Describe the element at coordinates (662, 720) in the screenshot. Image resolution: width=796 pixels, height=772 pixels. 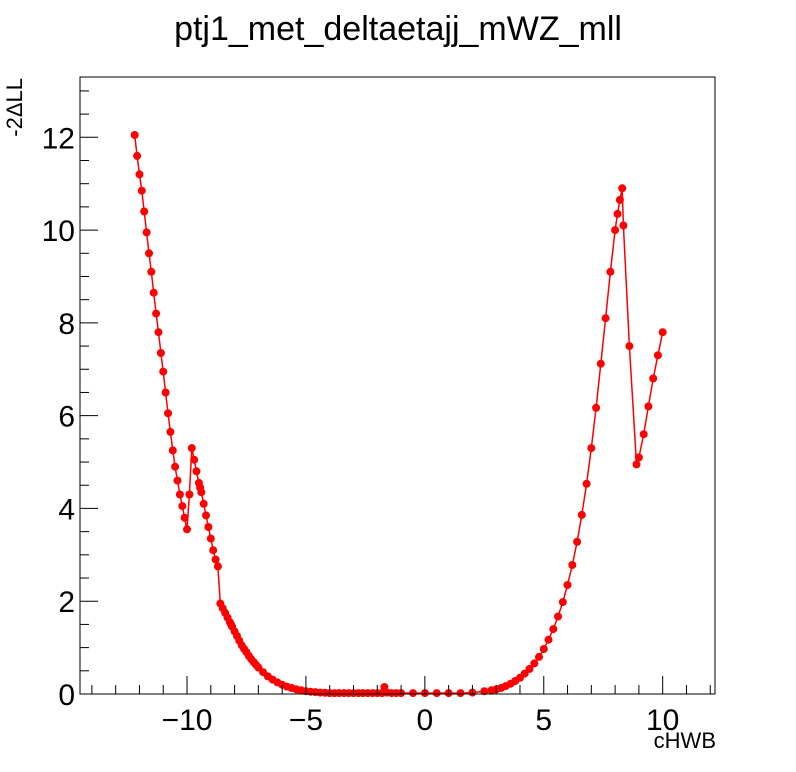
I see `x-tick-label: 10` at that location.